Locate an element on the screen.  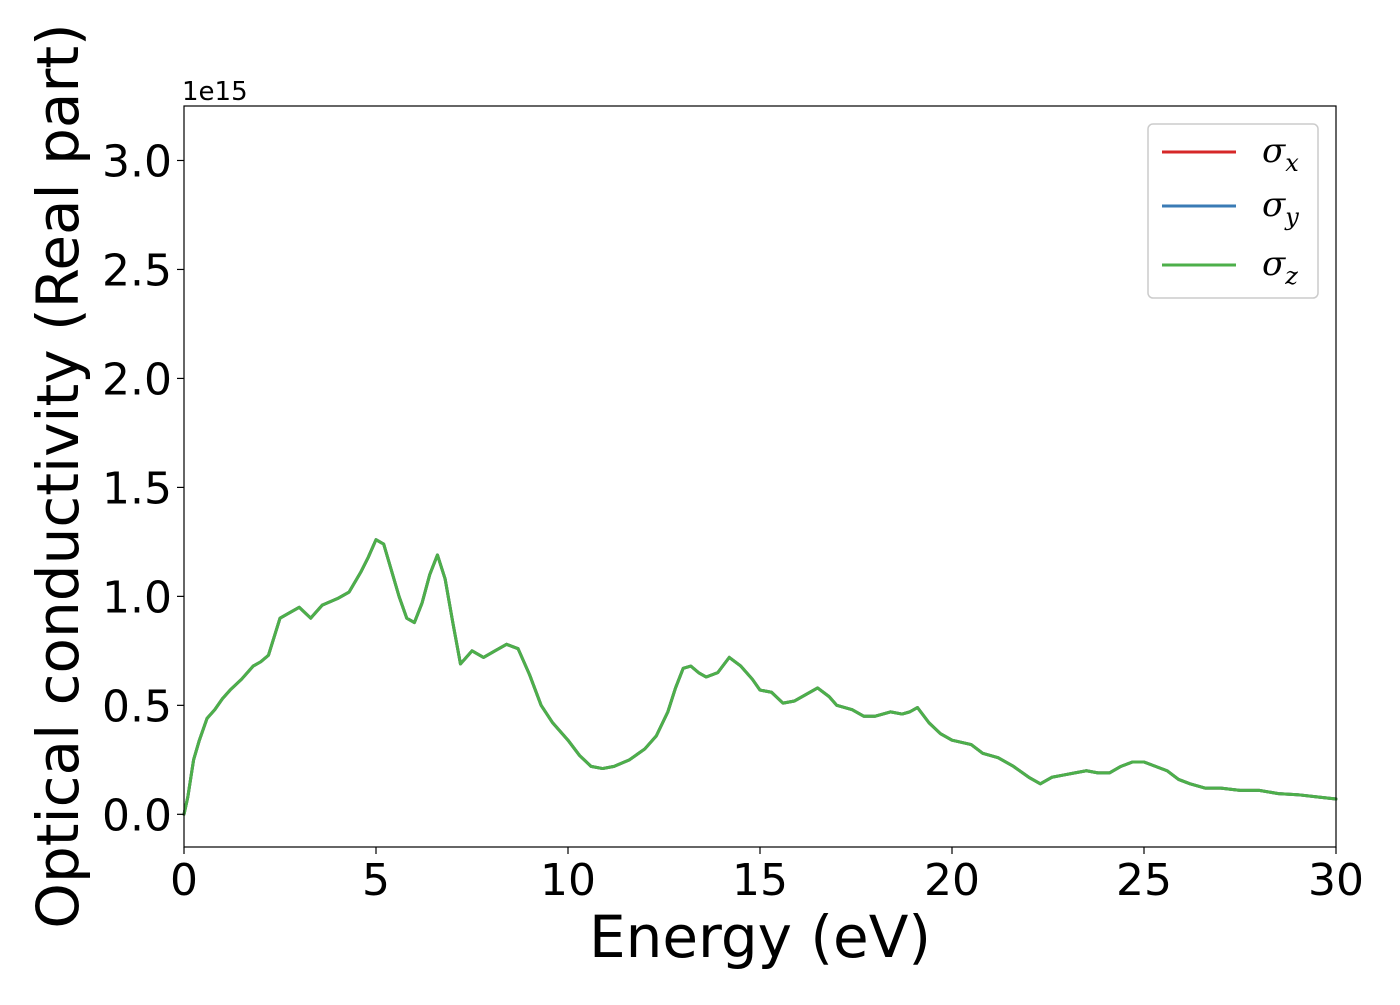
y-tick-label: 2.5 is located at coordinates (137, 270).